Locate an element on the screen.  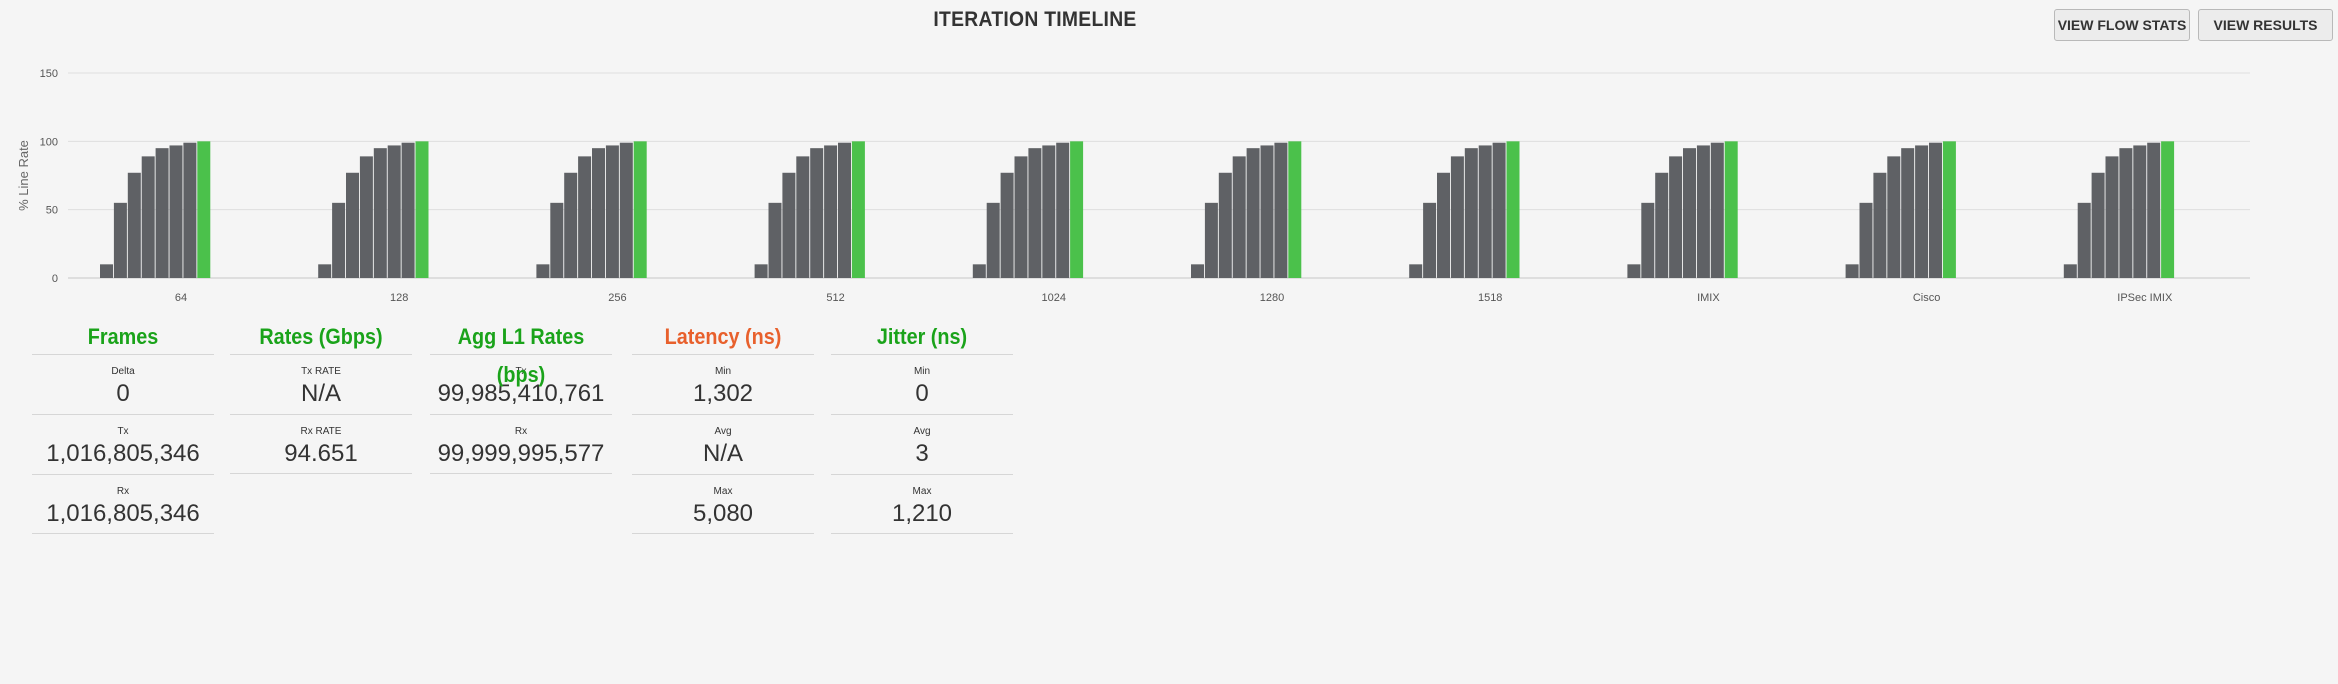
view-results-button: VIEW RESULTS is located at coordinates (2265, 25).